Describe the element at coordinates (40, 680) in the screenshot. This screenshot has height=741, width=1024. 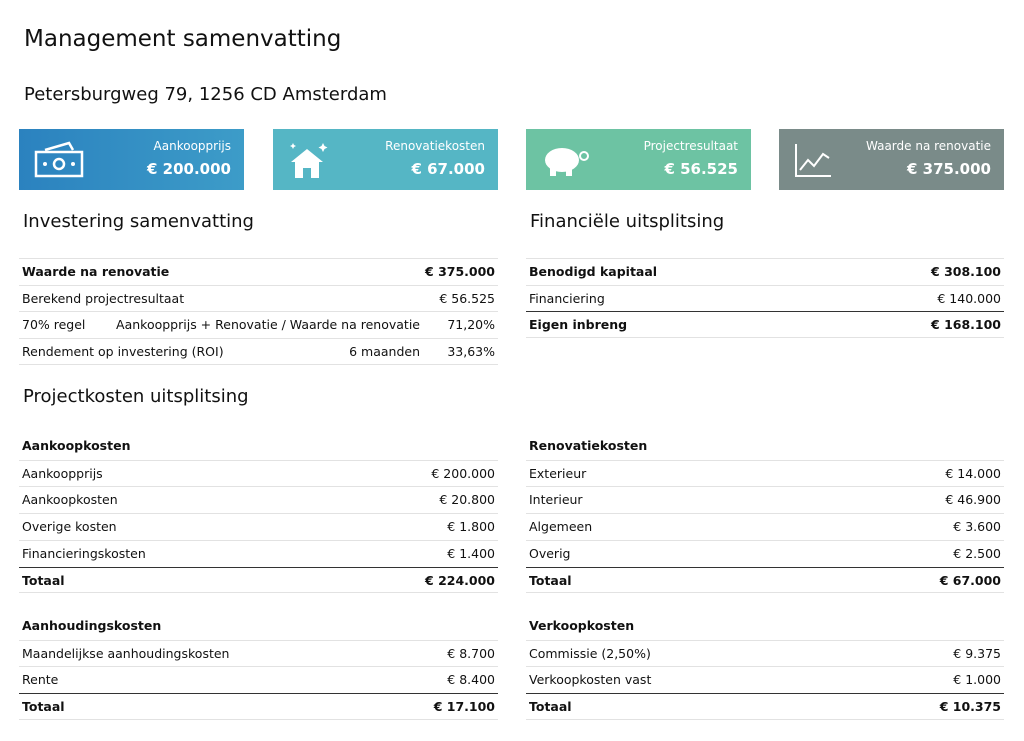
I see `row-label: Rente` at that location.